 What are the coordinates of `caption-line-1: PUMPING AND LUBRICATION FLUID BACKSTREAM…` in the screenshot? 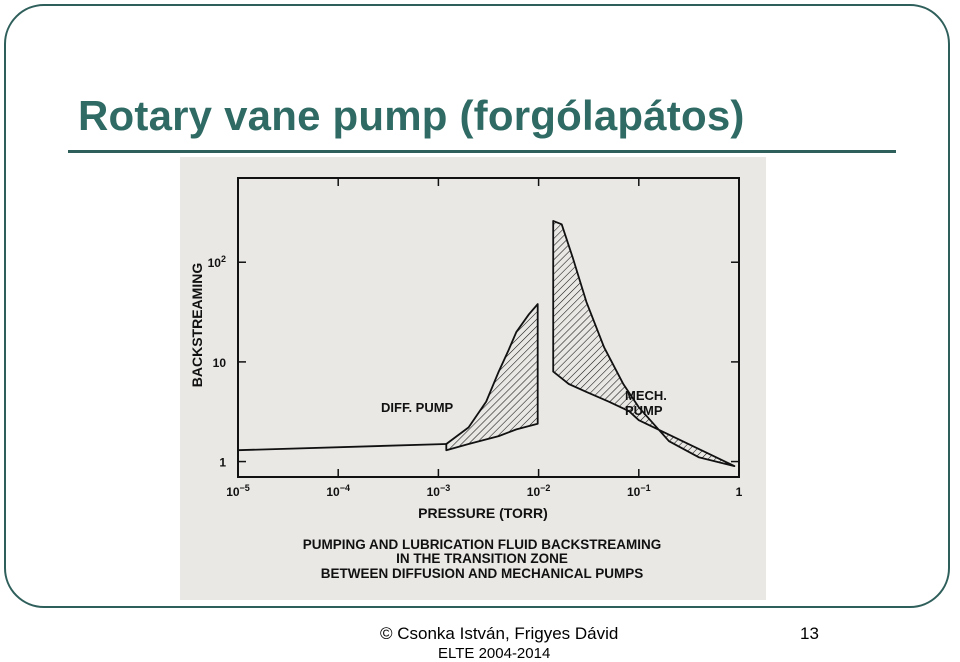 It's located at (482, 544).